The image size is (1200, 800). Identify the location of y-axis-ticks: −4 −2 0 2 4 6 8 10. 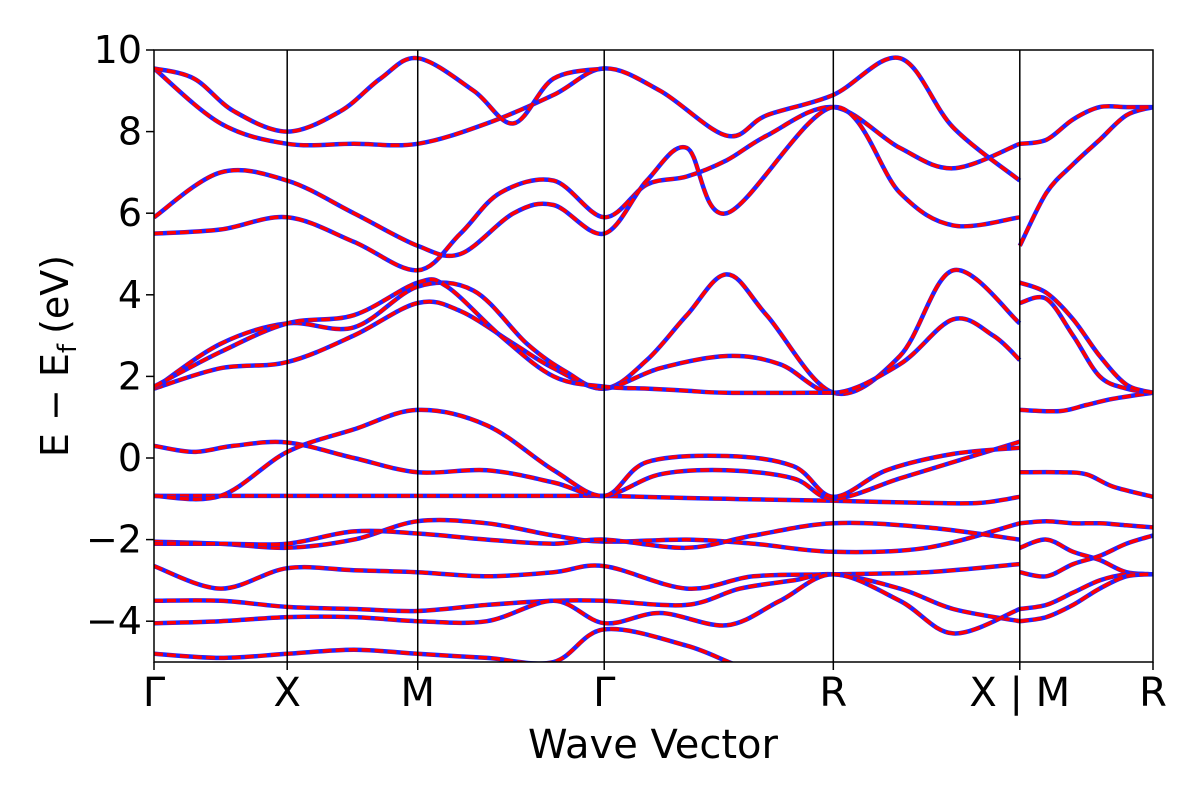
(120, 335).